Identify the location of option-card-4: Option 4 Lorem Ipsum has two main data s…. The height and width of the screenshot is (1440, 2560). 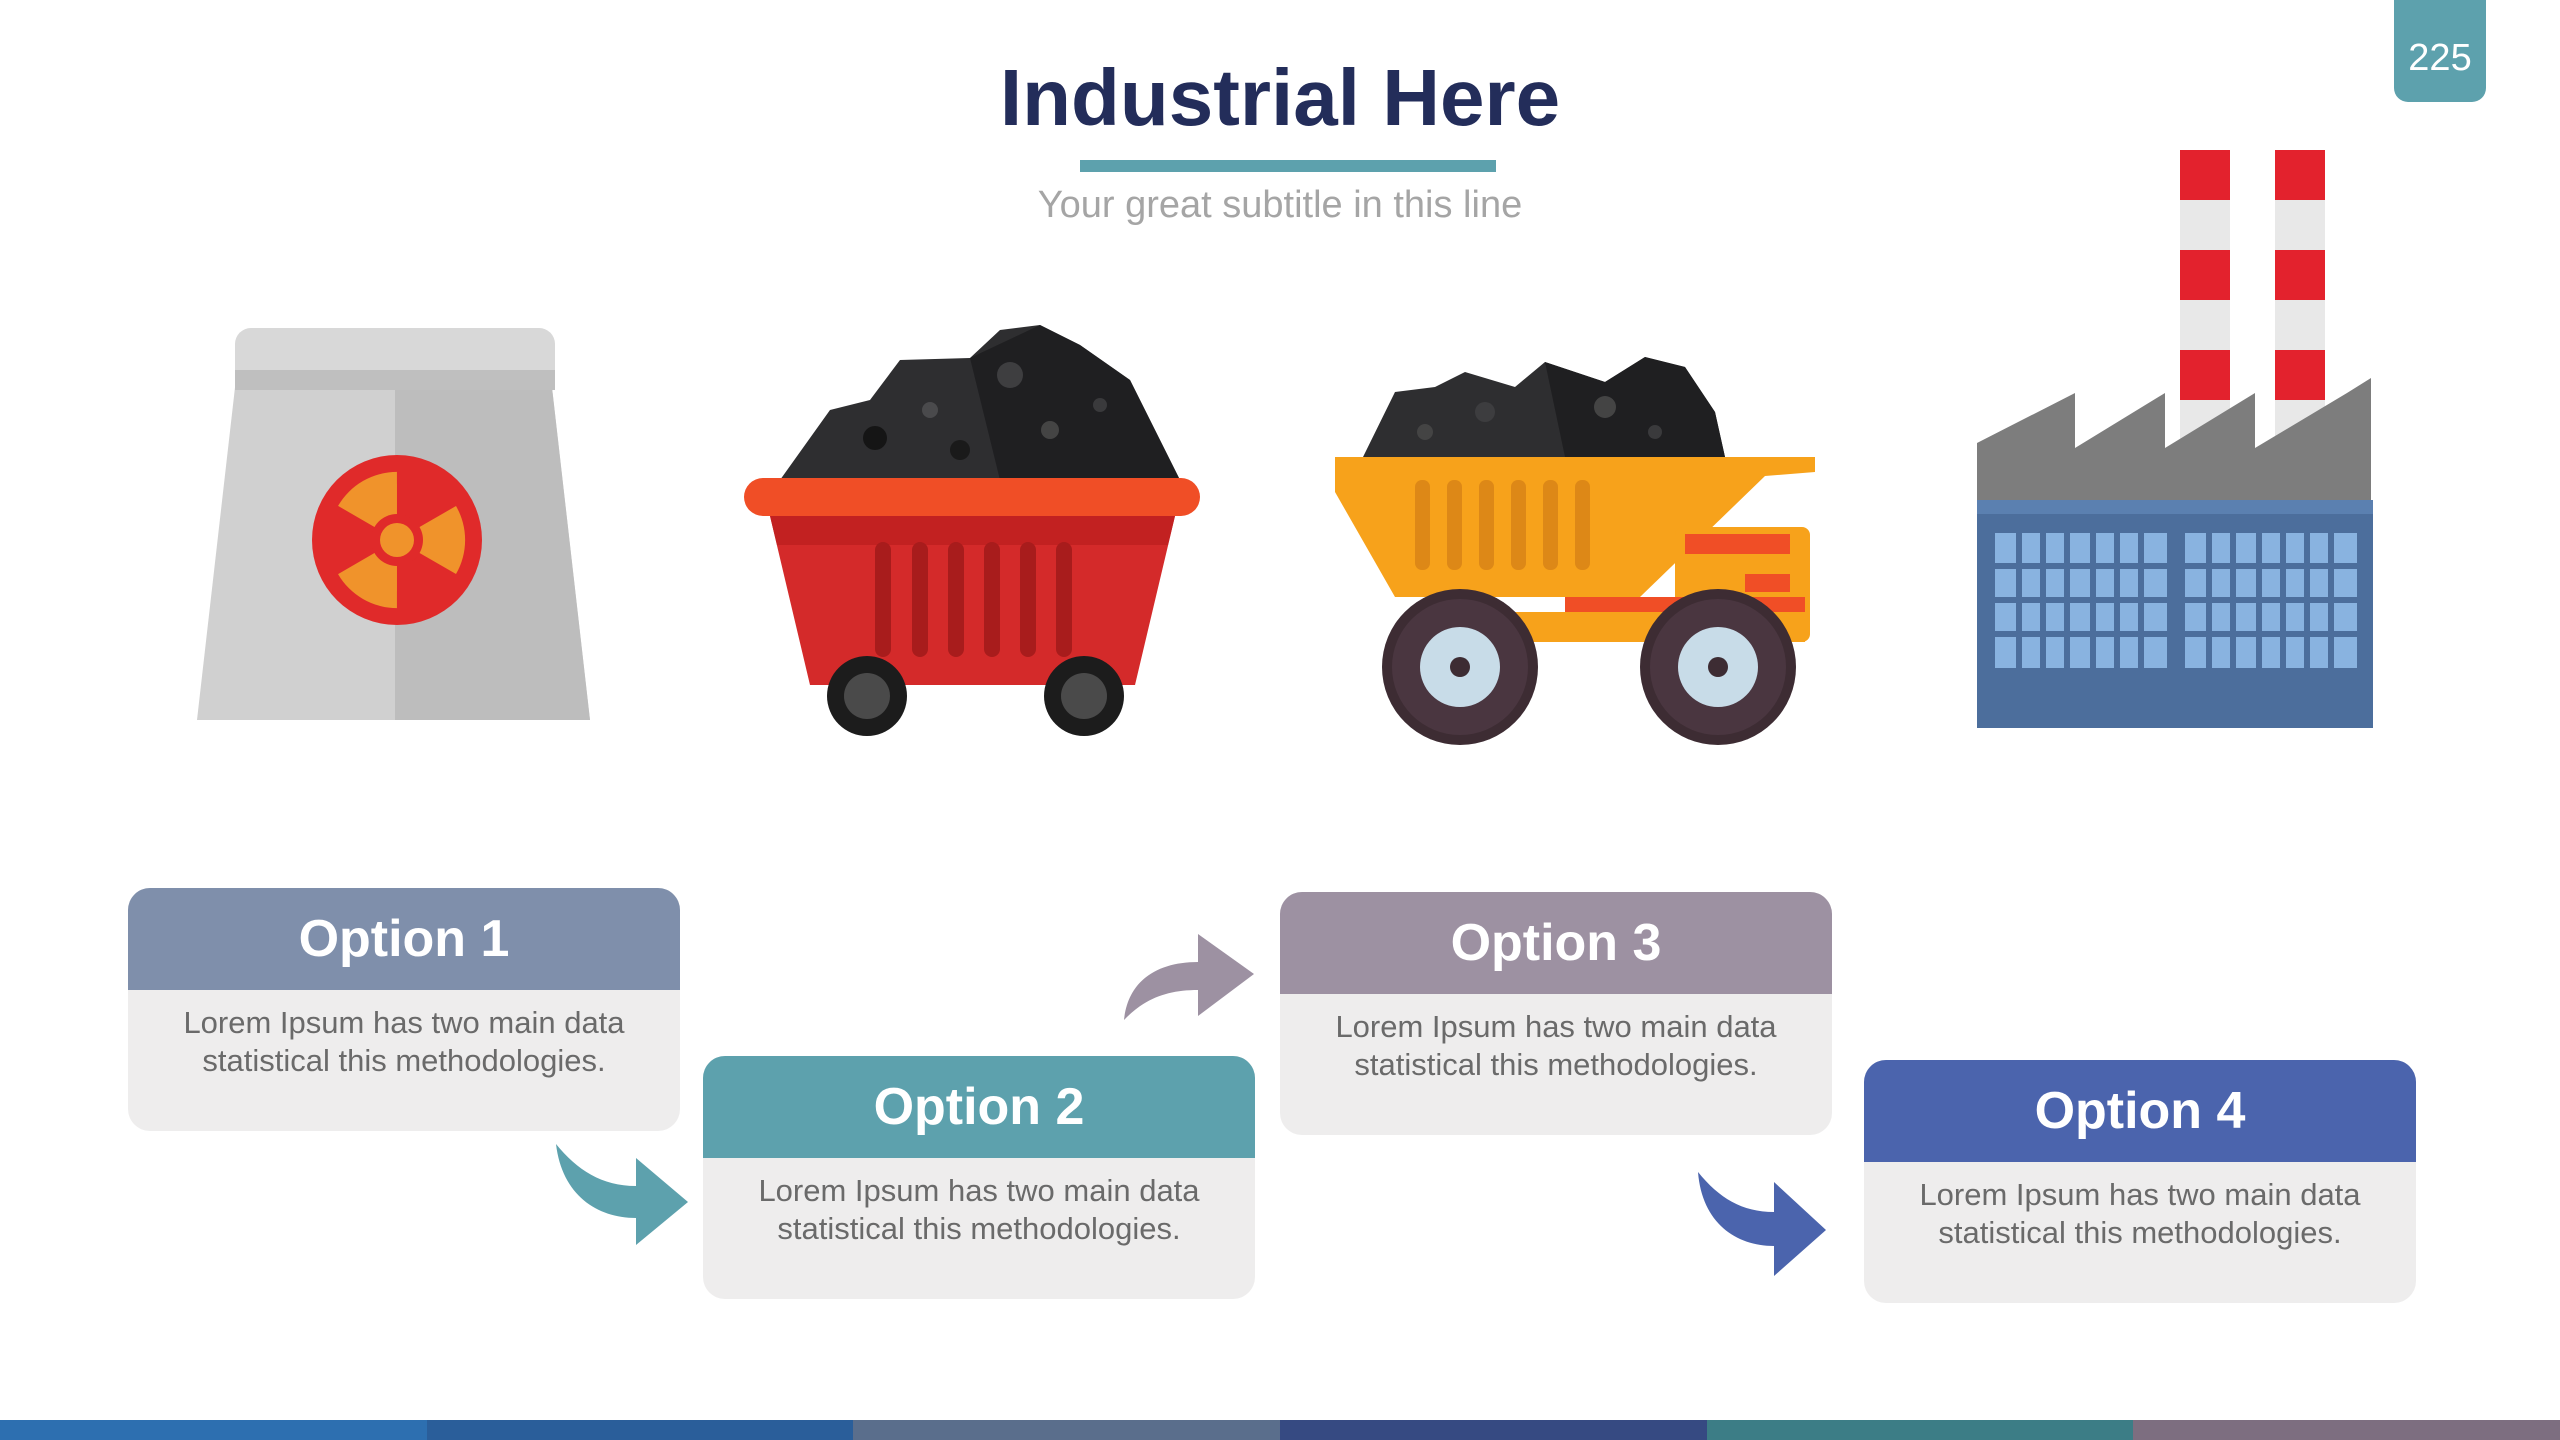
(2140, 1181).